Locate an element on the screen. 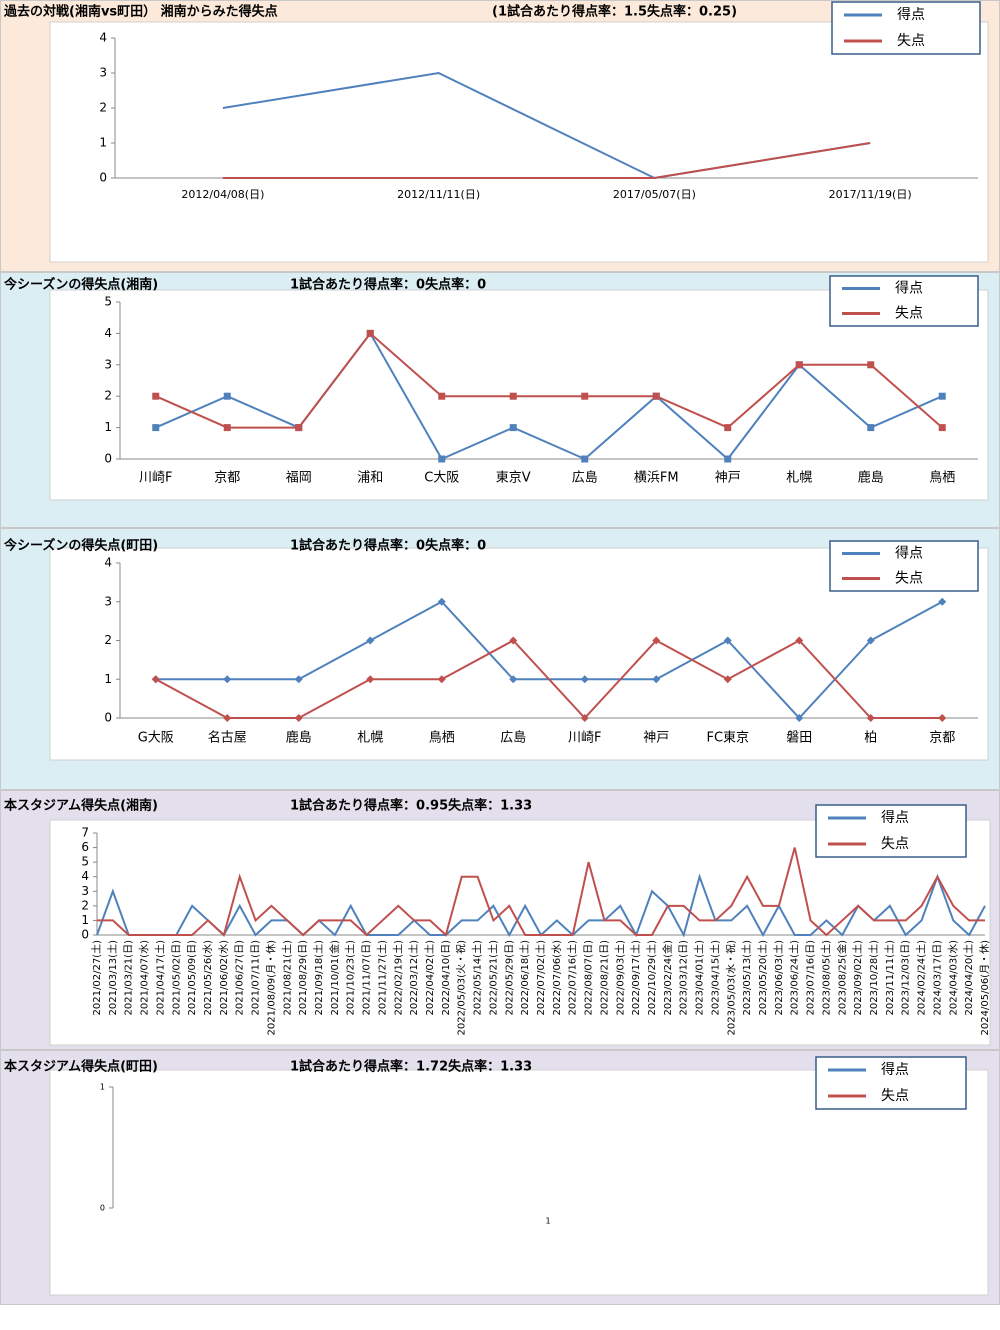  x-tick-label: 浦和 is located at coordinates (370, 478).